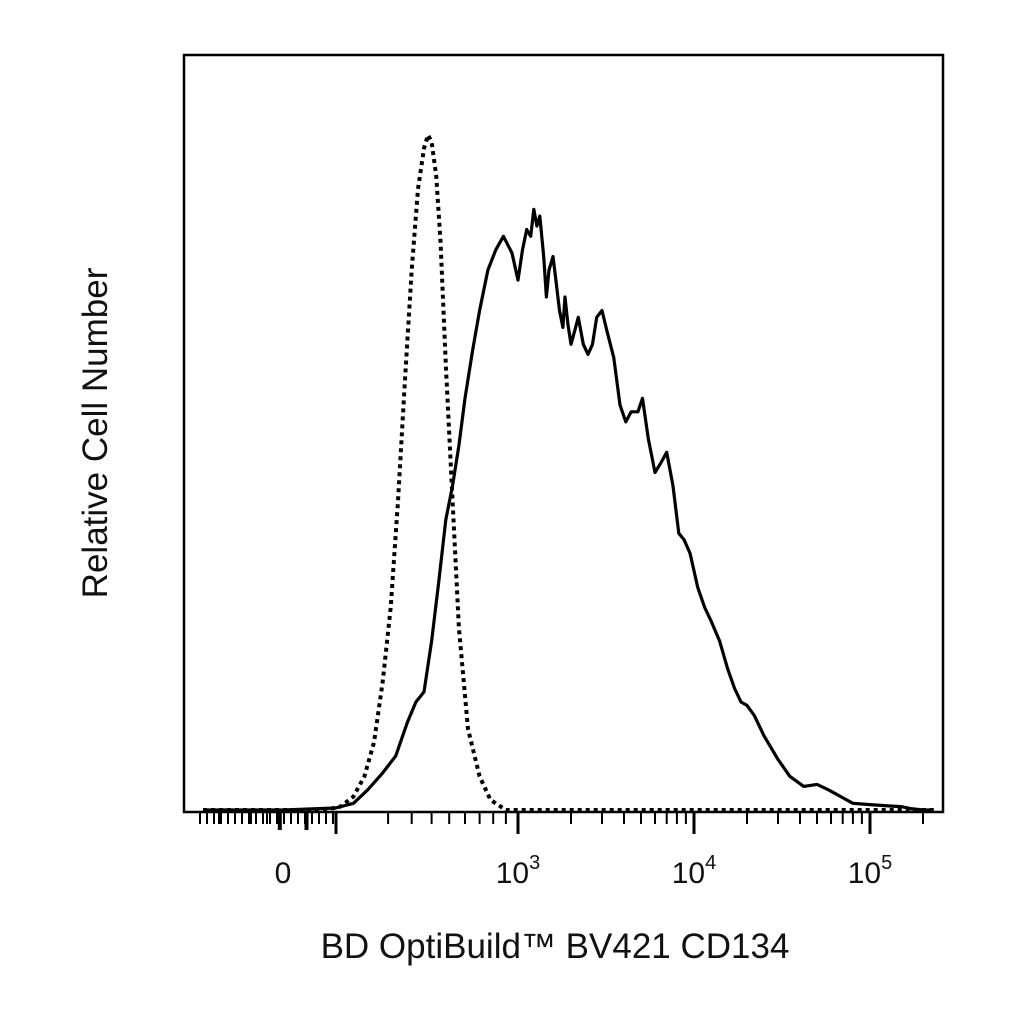  Describe the element at coordinates (95, 432) in the screenshot. I see `y-axis-title: Relative Cell Number` at that location.